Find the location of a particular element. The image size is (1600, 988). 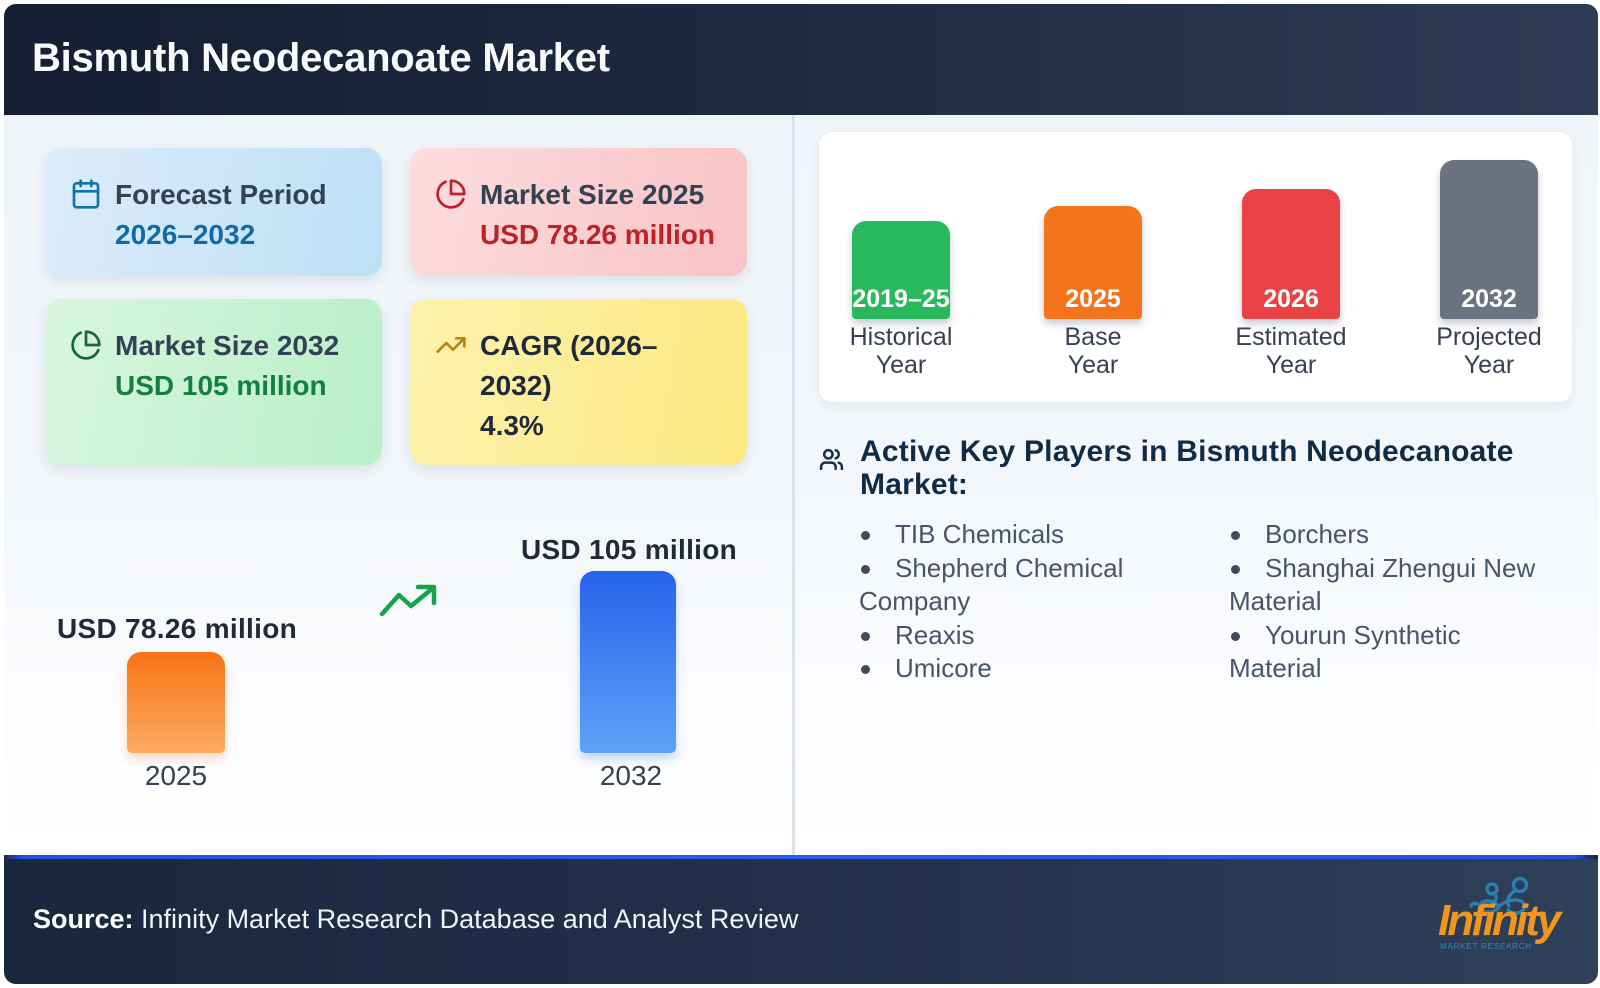

svg-text: MARKET RESEARCH is located at coordinates (1486, 946).